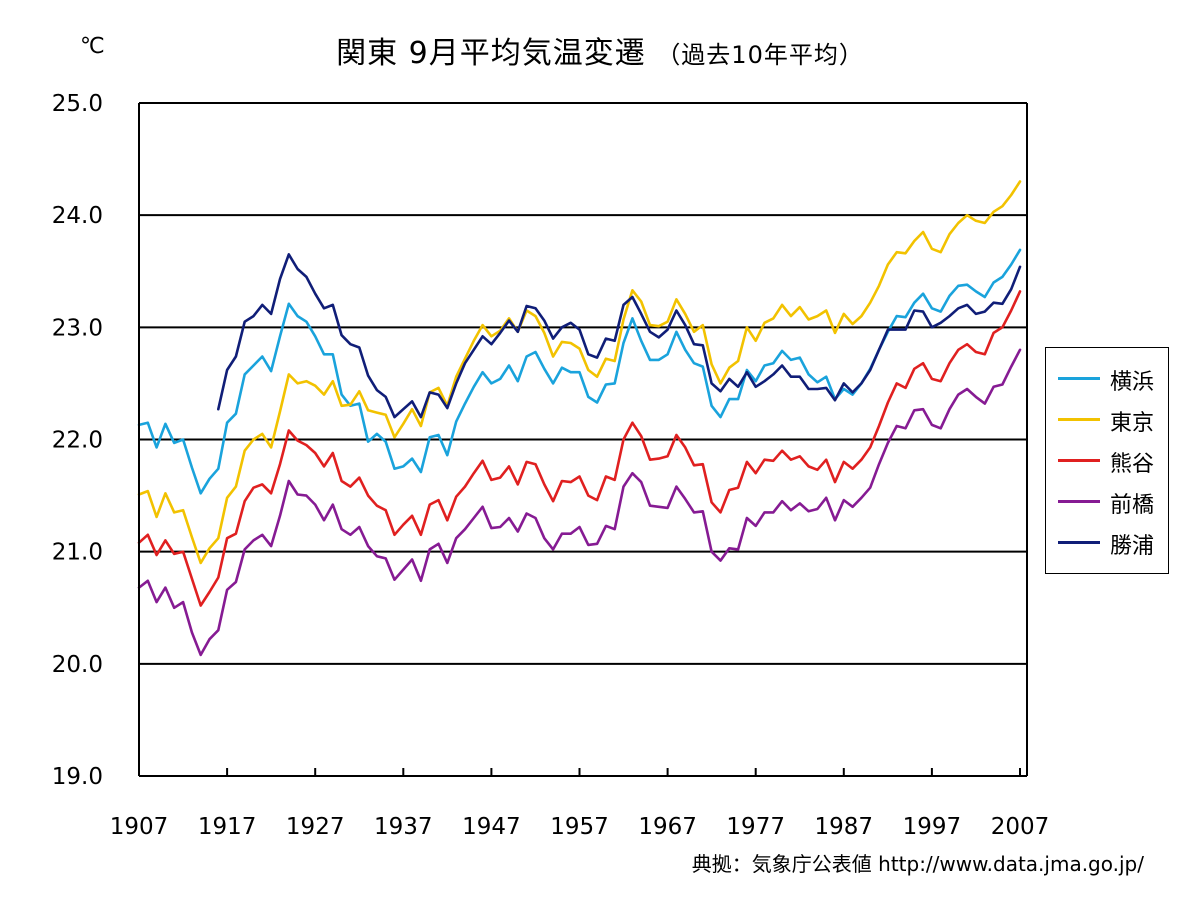  I want to click on y-tick-label-6: 25.0, so click(77, 104).